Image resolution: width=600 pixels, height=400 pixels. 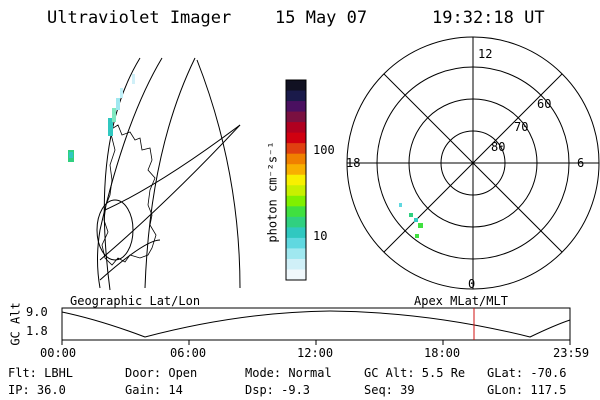 I want to click on timeline-xtick-1800: 18:00, so click(x=442, y=353).